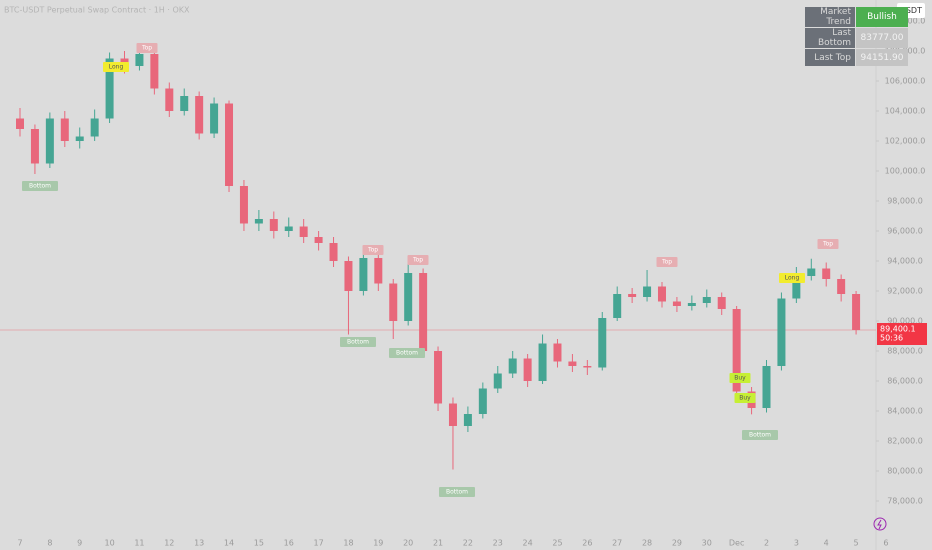 This screenshot has width=932, height=550. Describe the element at coordinates (736, 543) in the screenshot. I see `x-tick-label: Dec` at that location.